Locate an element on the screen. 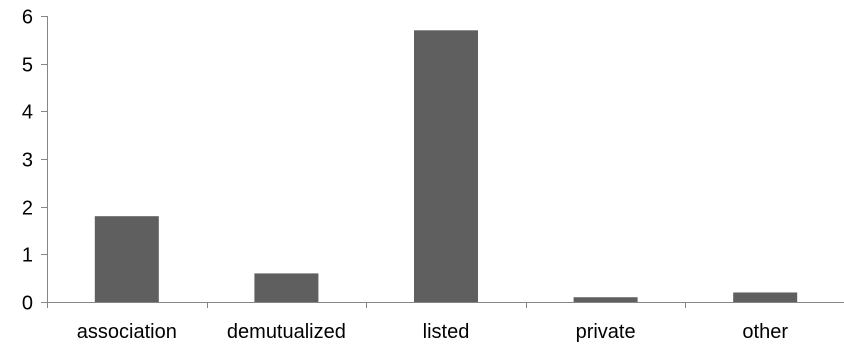 This screenshot has height=349, width=844. x-tick-label-demutualized: demutualized is located at coordinates (286, 332).